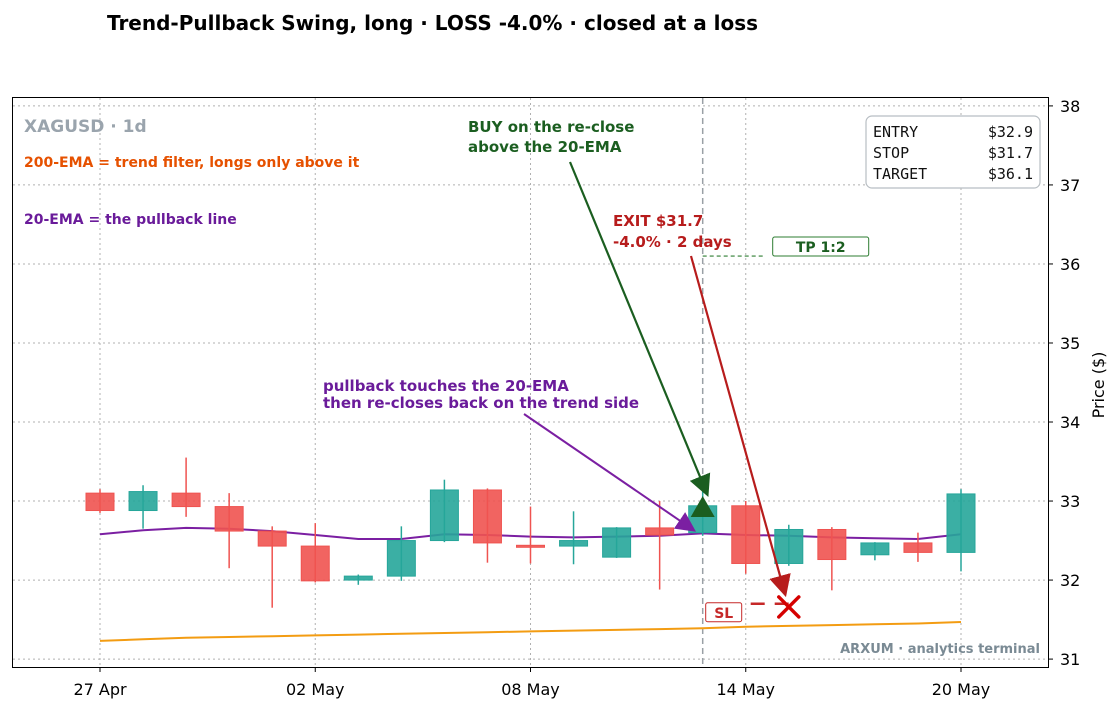 Image resolution: width=1120 pixels, height=710 pixels. Describe the element at coordinates (85, 127) in the screenshot. I see `symbol-label: XAGUSD · 1d` at that location.